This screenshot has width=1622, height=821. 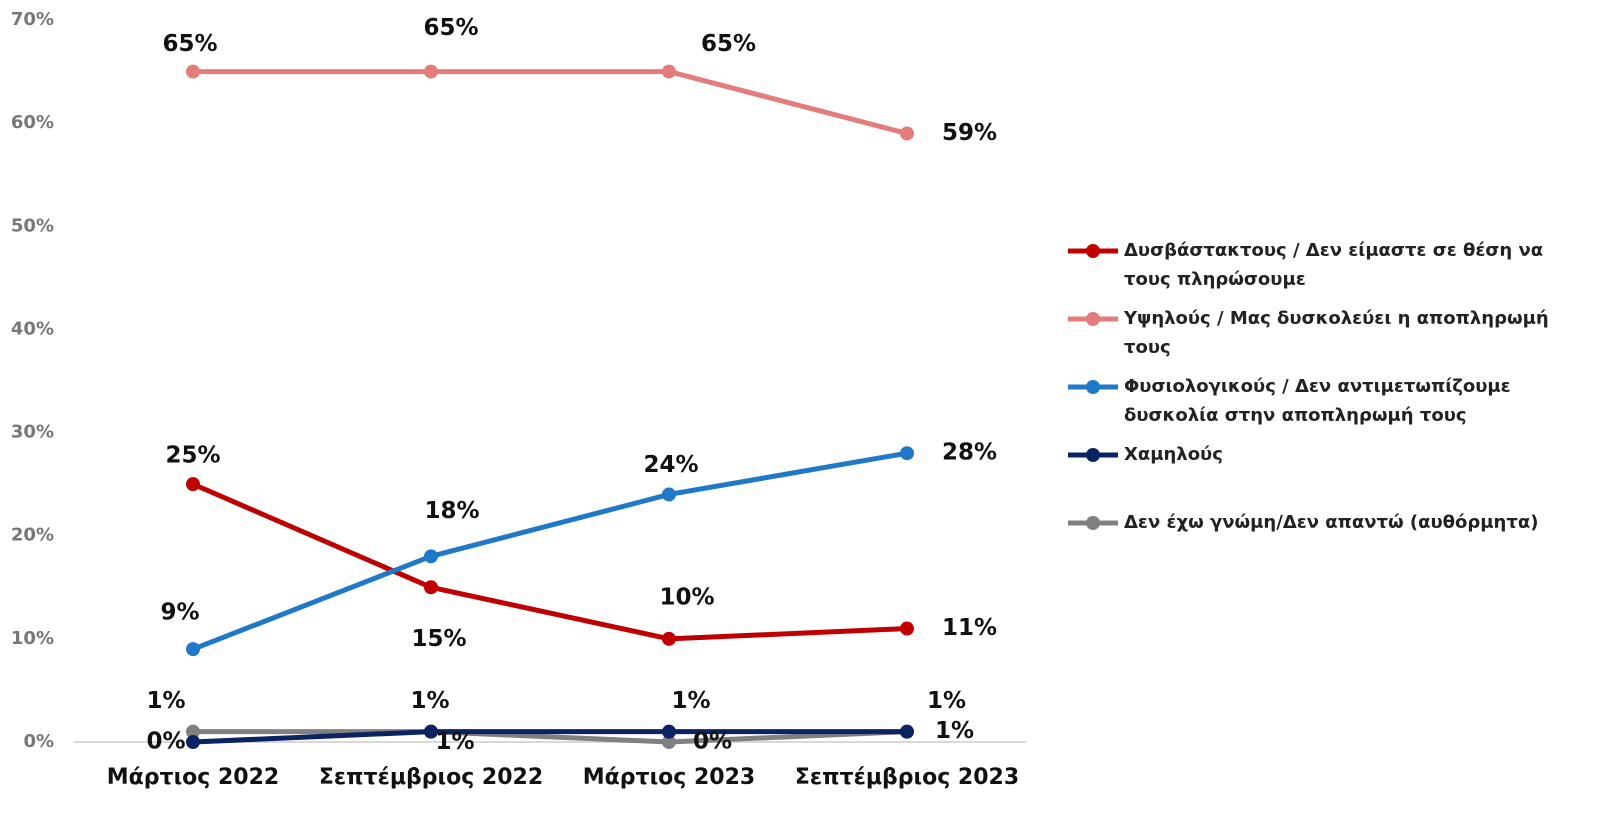 What do you see at coordinates (179, 613) in the screenshot?
I see `data-label: 9%` at bounding box center [179, 613].